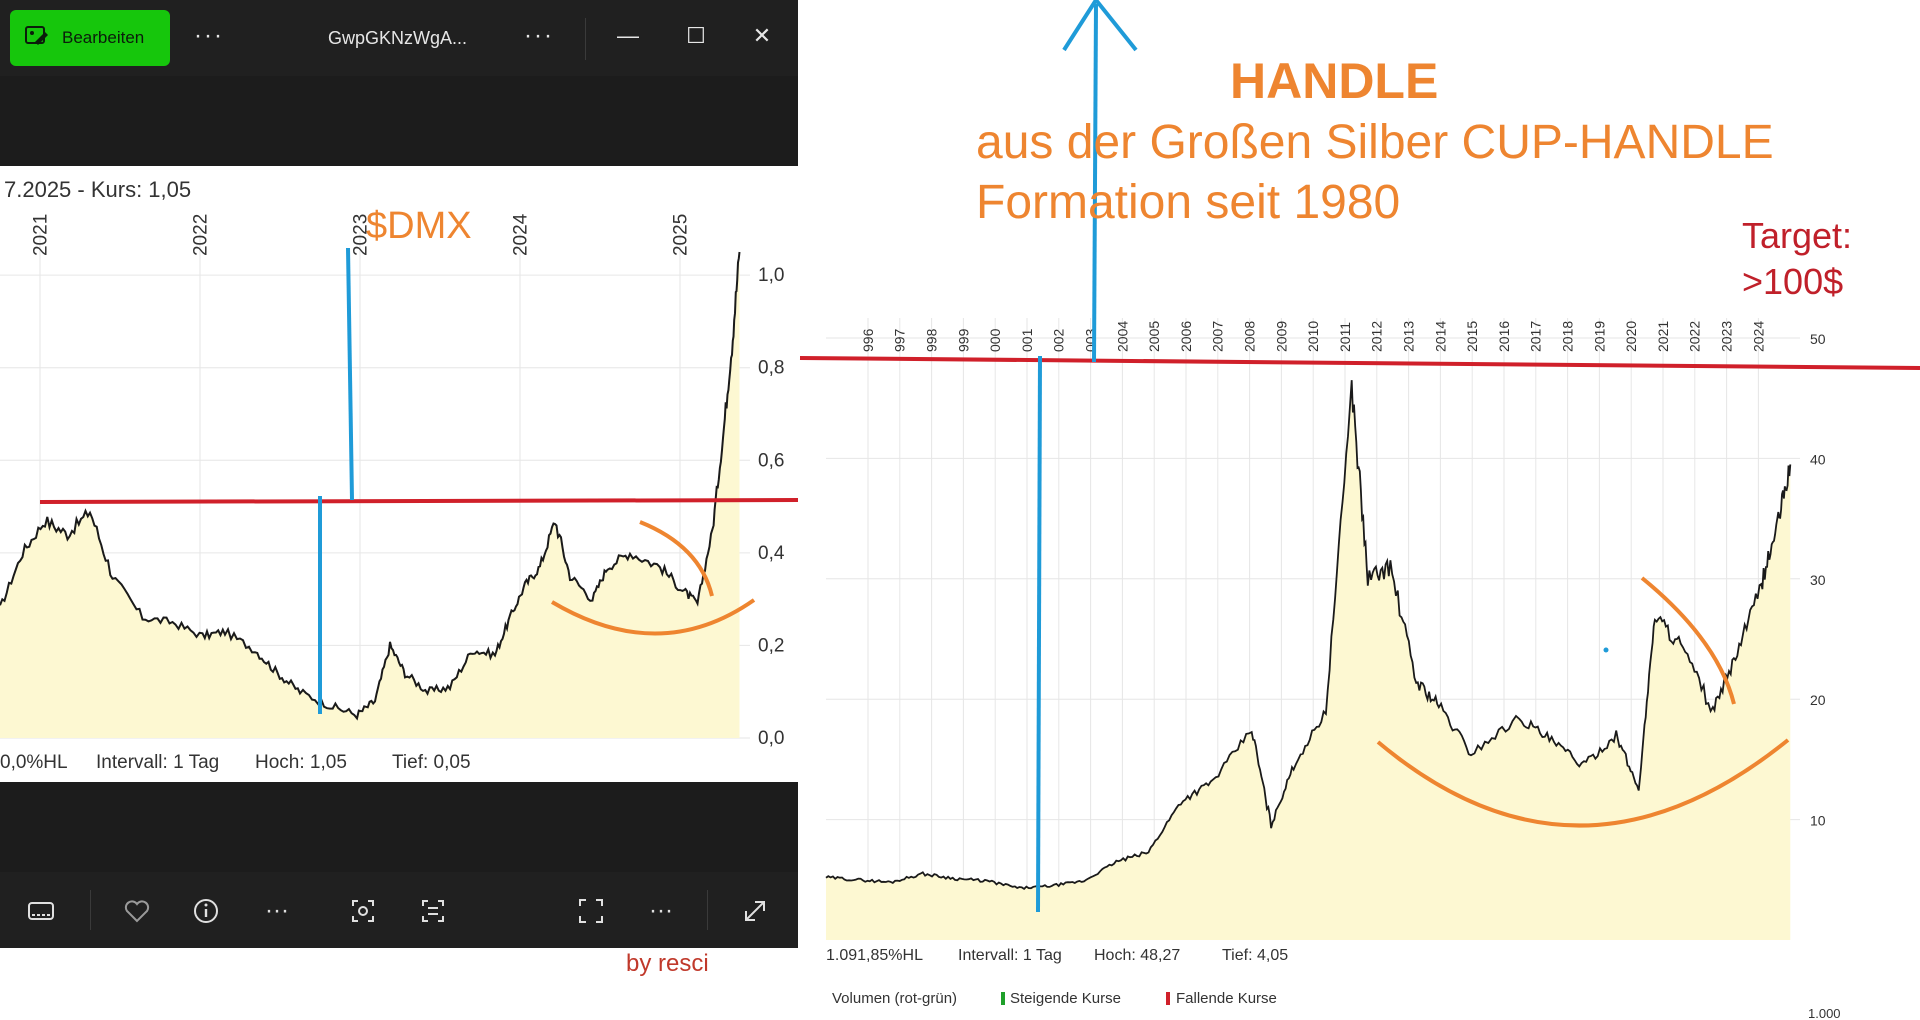 This screenshot has width=1920, height=1020. Describe the element at coordinates (1440, 336) in the screenshot. I see `x-tick-label: 2014` at that location.